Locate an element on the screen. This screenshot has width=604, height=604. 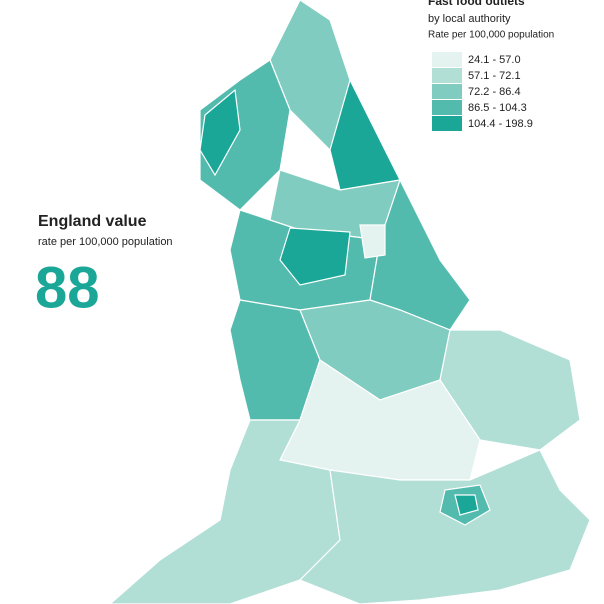
legend-subtitle: by local authority is located at coordinates (469, 19).